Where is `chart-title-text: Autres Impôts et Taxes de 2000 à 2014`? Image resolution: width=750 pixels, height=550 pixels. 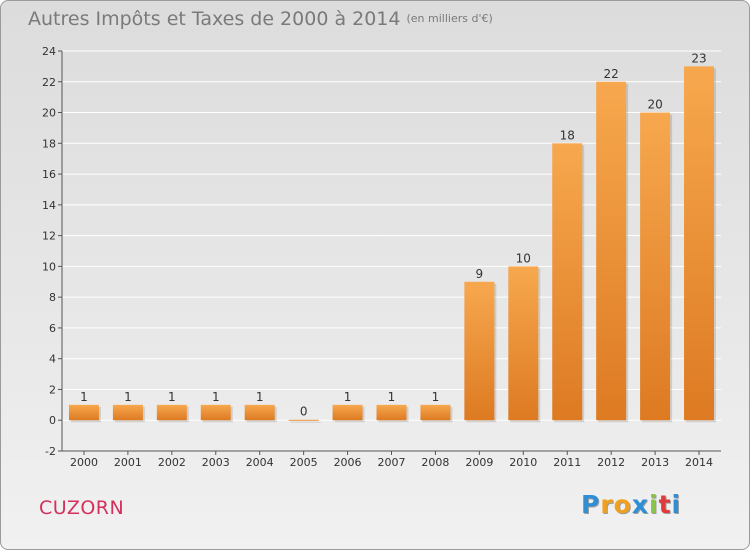 chart-title-text: Autres Impôts et Taxes de 2000 à 2014 is located at coordinates (214, 19).